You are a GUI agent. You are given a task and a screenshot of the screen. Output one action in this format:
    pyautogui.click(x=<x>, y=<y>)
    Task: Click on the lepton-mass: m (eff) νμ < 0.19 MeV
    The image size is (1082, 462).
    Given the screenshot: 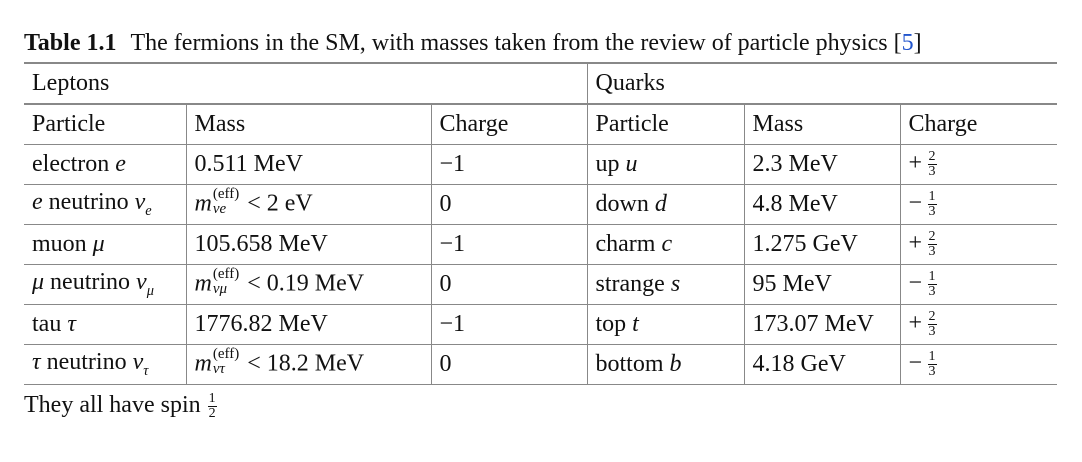 What is the action you would take?
    pyautogui.click(x=309, y=284)
    